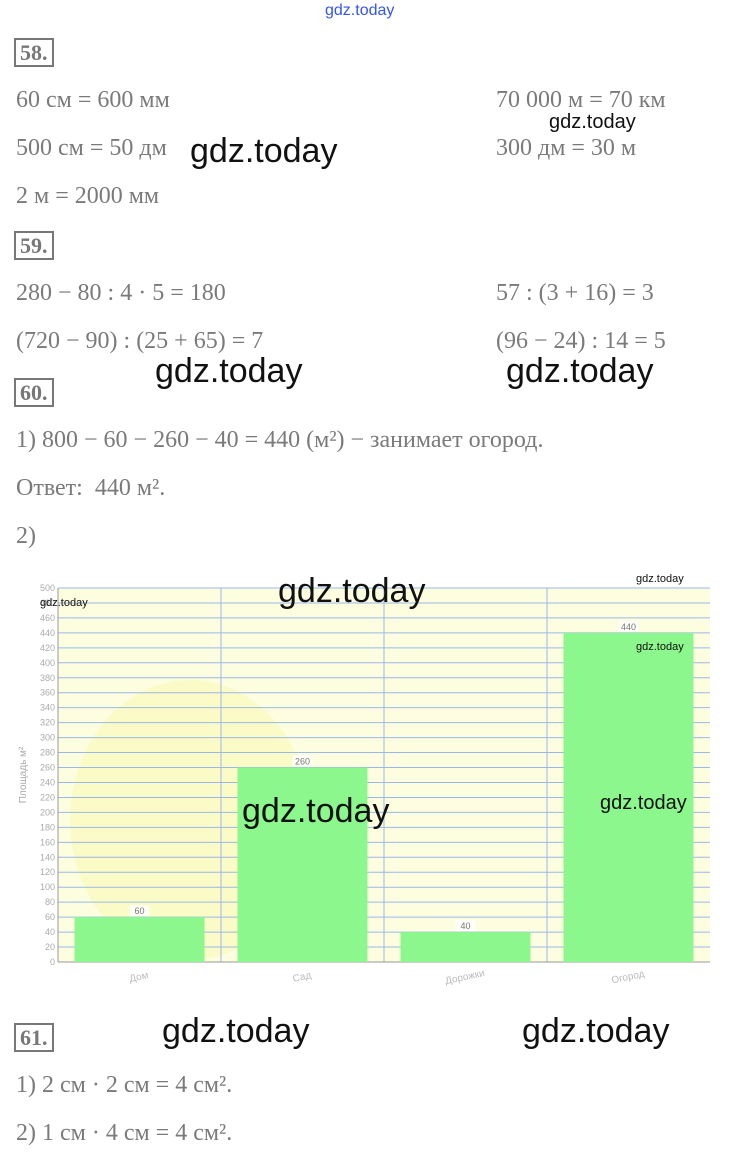  I want to click on equation: 1) 2 см · 2 см = 4 см²., so click(124, 1085).